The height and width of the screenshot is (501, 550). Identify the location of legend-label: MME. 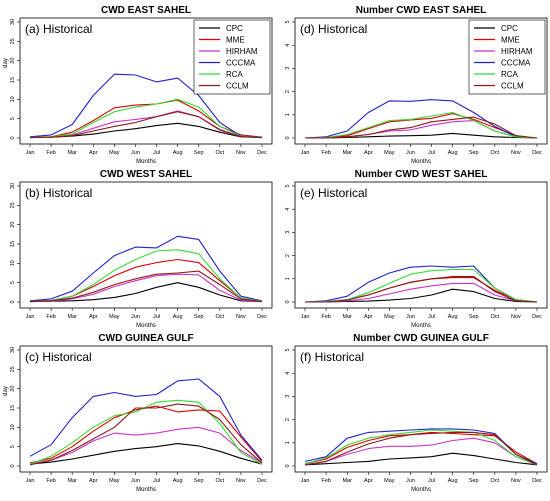
(510, 40).